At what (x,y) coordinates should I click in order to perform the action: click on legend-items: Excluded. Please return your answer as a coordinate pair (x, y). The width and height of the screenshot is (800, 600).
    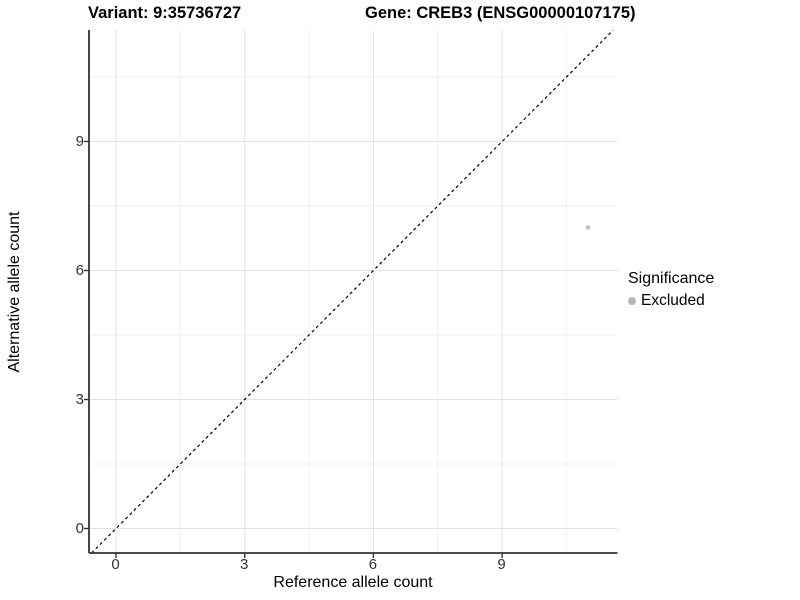
    Looking at the image, I should click on (671, 301).